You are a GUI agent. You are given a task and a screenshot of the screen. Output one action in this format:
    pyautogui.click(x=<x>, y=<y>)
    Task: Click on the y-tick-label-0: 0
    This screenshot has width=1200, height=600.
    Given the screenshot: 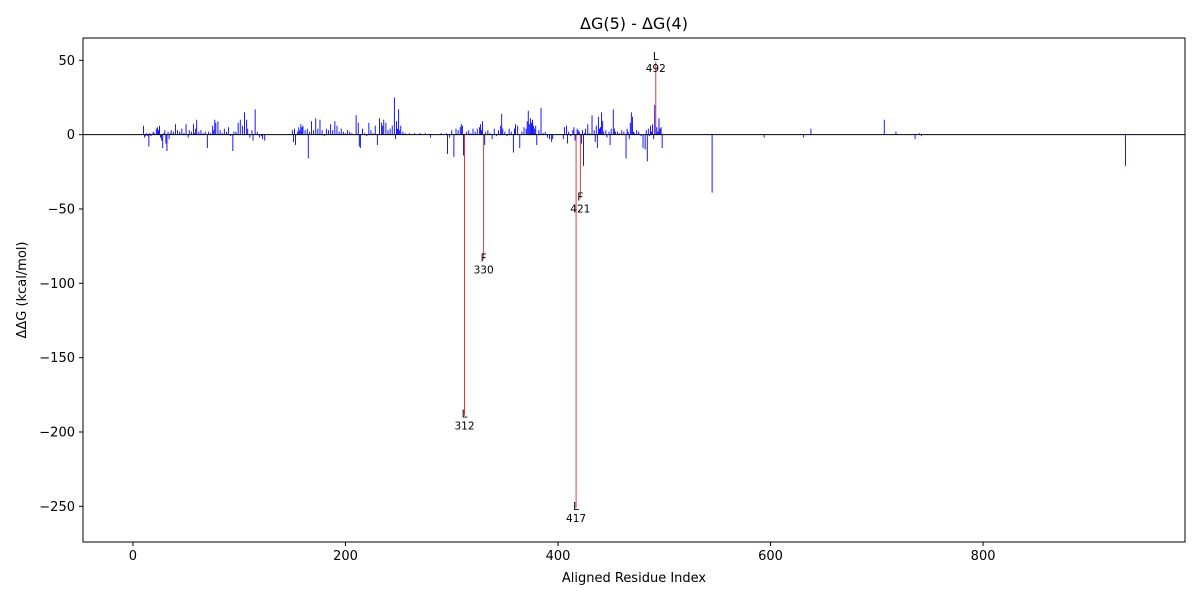 What is the action you would take?
    pyautogui.click(x=71, y=135)
    